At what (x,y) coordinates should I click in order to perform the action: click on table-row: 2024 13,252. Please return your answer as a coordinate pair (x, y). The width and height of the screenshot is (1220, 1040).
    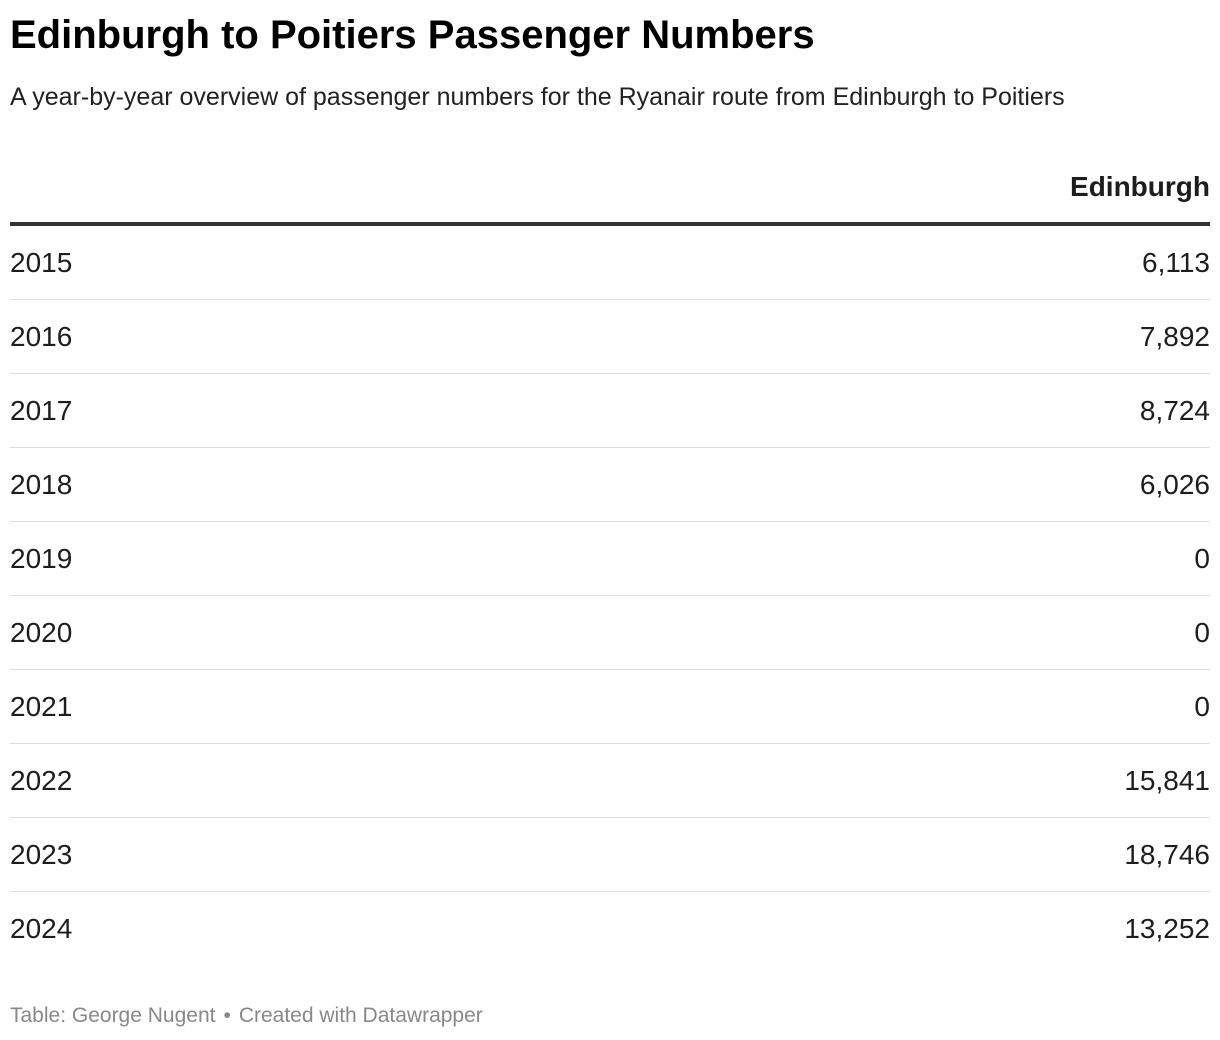
    Looking at the image, I should click on (610, 928).